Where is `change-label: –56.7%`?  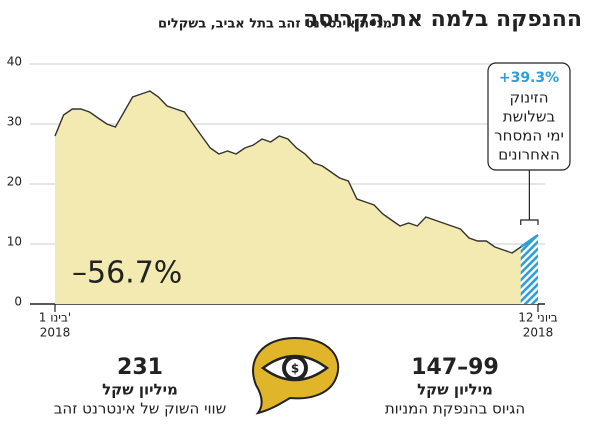 change-label: –56.7% is located at coordinates (127, 273).